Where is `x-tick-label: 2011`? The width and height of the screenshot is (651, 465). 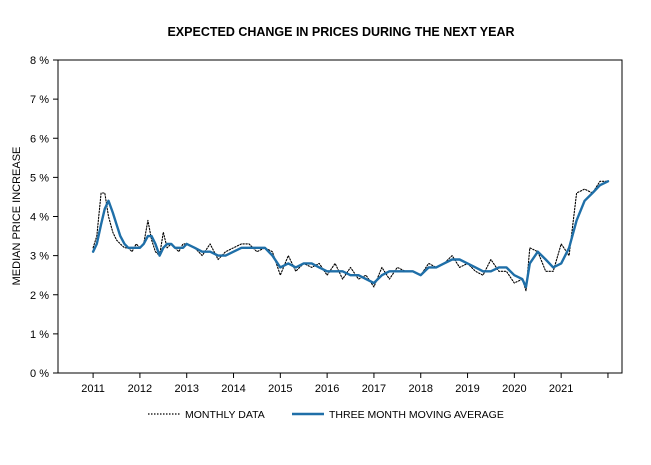
x-tick-label: 2011 is located at coordinates (93, 389).